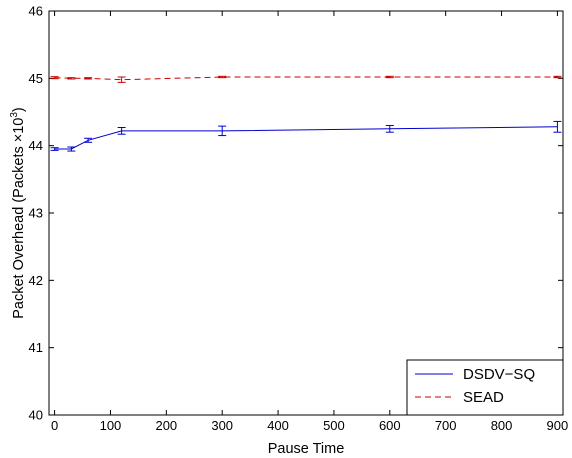 This screenshot has width=572, height=458. I want to click on y-tick-label: 40, so click(36, 415).